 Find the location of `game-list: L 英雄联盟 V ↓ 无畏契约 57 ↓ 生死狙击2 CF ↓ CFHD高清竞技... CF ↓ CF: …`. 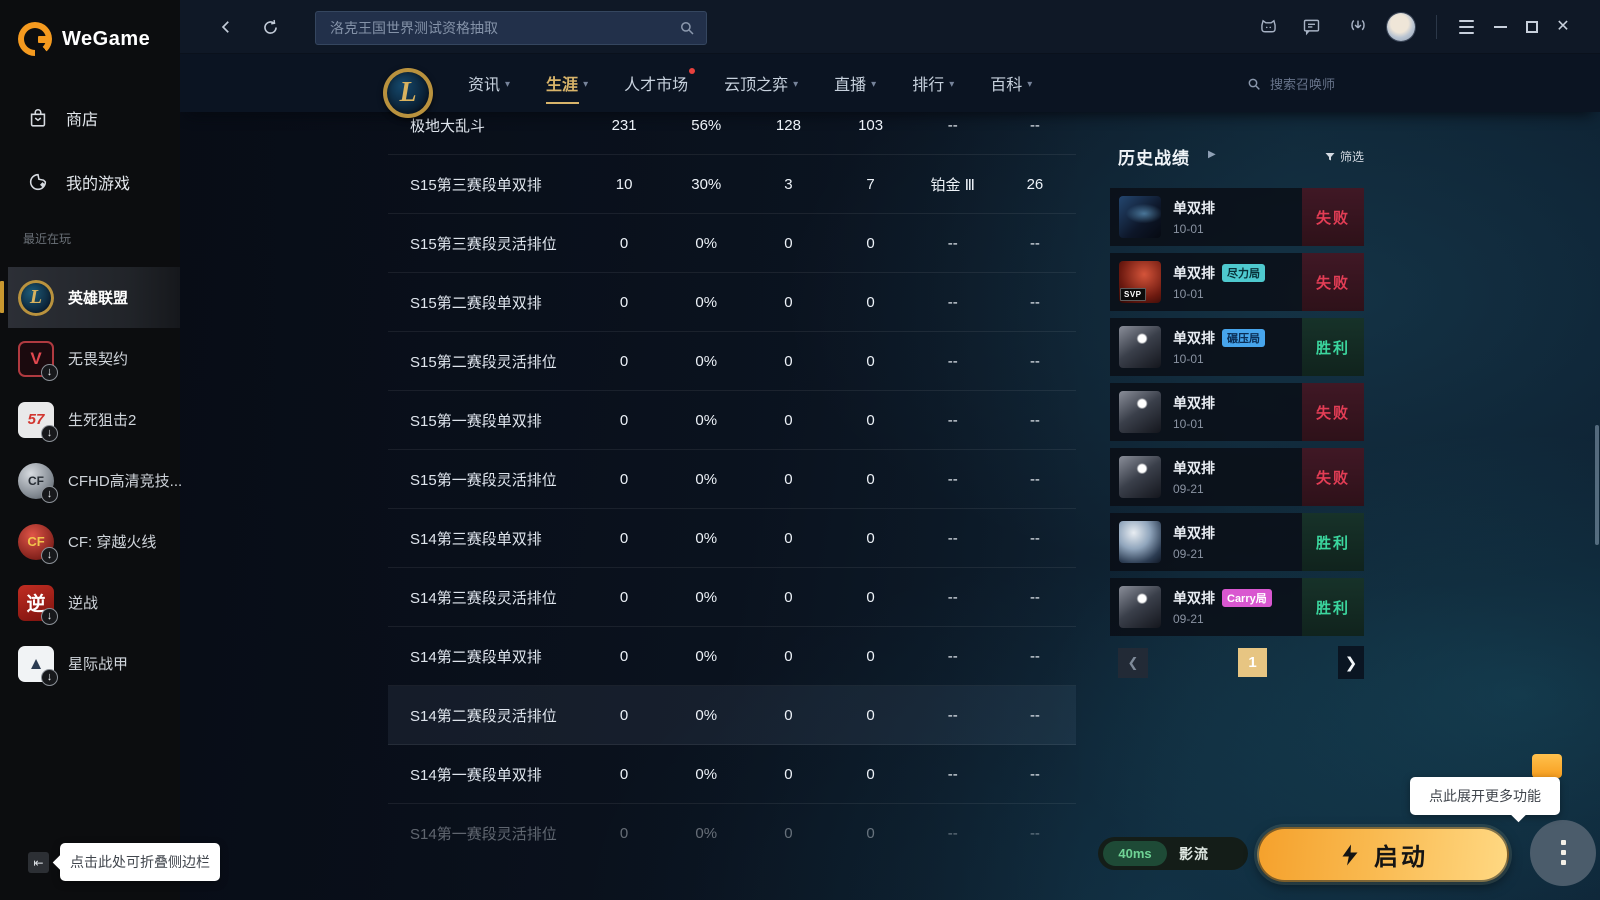

game-list: L 英雄联盟 V ↓ 无畏契约 57 ↓ 生死狙击2 CF ↓ CFHD高清竞技... CF ↓ CF: … is located at coordinates (91, 480).